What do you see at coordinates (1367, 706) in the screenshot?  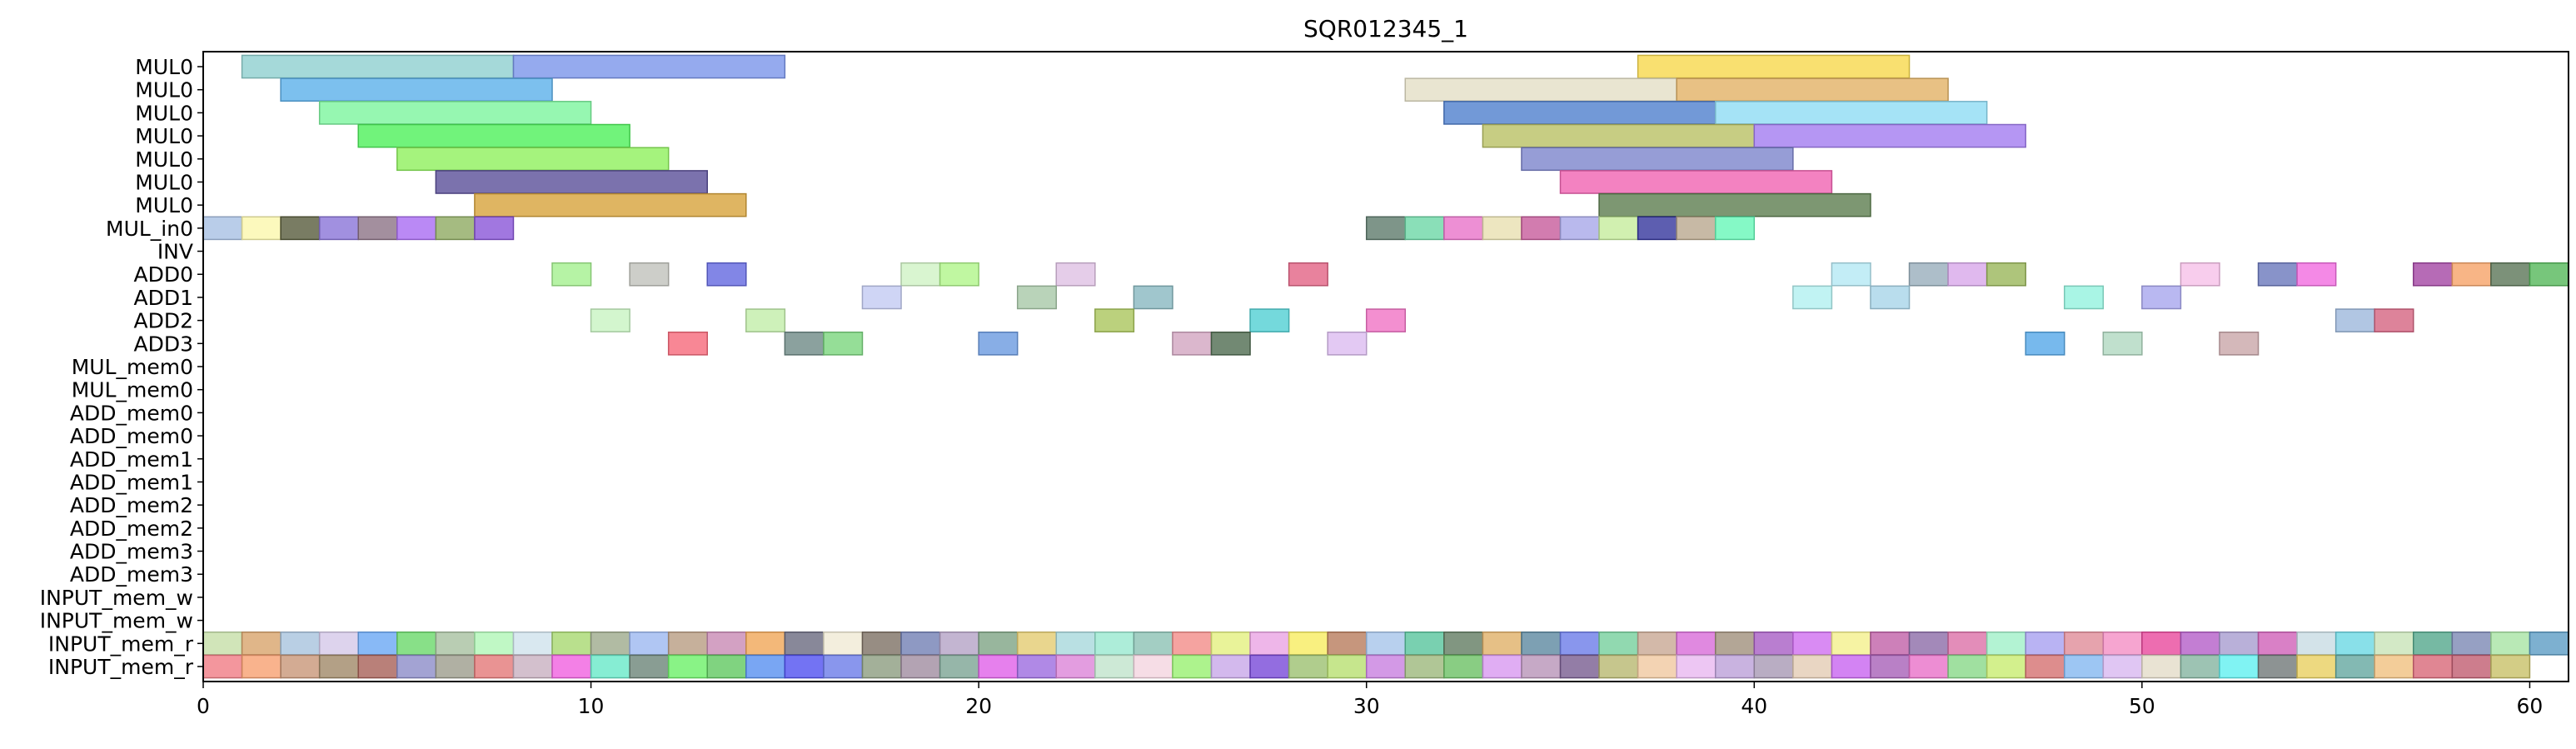 I see `x-tick-label: 30` at bounding box center [1367, 706].